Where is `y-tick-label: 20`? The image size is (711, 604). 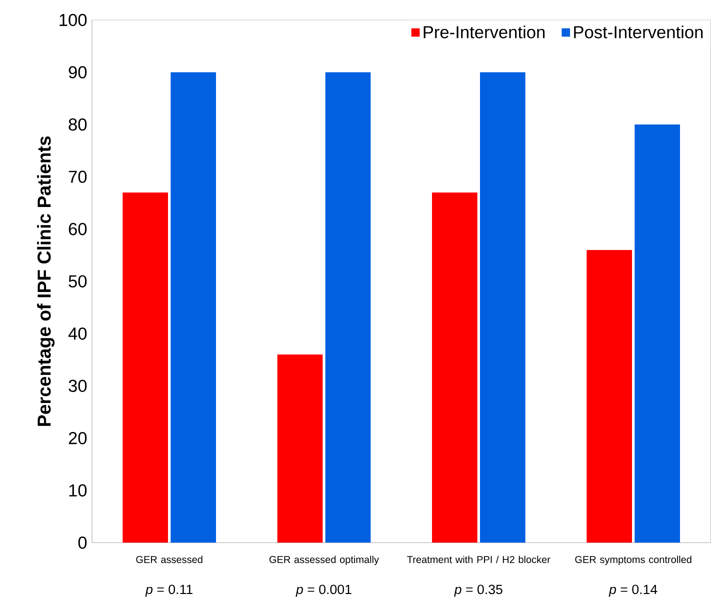
y-tick-label: 20 is located at coordinates (77, 438).